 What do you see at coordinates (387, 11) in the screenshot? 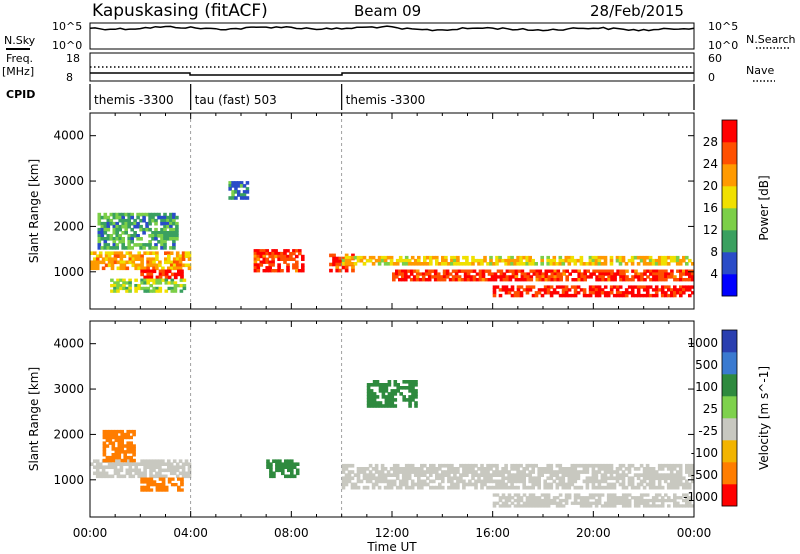
I see `beam-title: Beam 09` at bounding box center [387, 11].